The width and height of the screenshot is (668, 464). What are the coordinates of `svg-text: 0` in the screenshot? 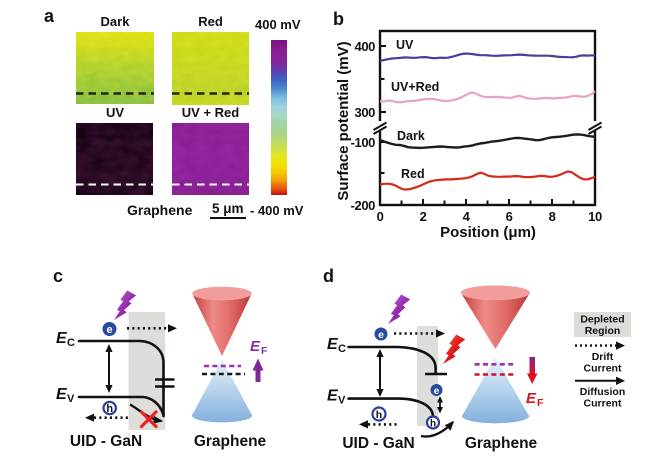 It's located at (380, 216).